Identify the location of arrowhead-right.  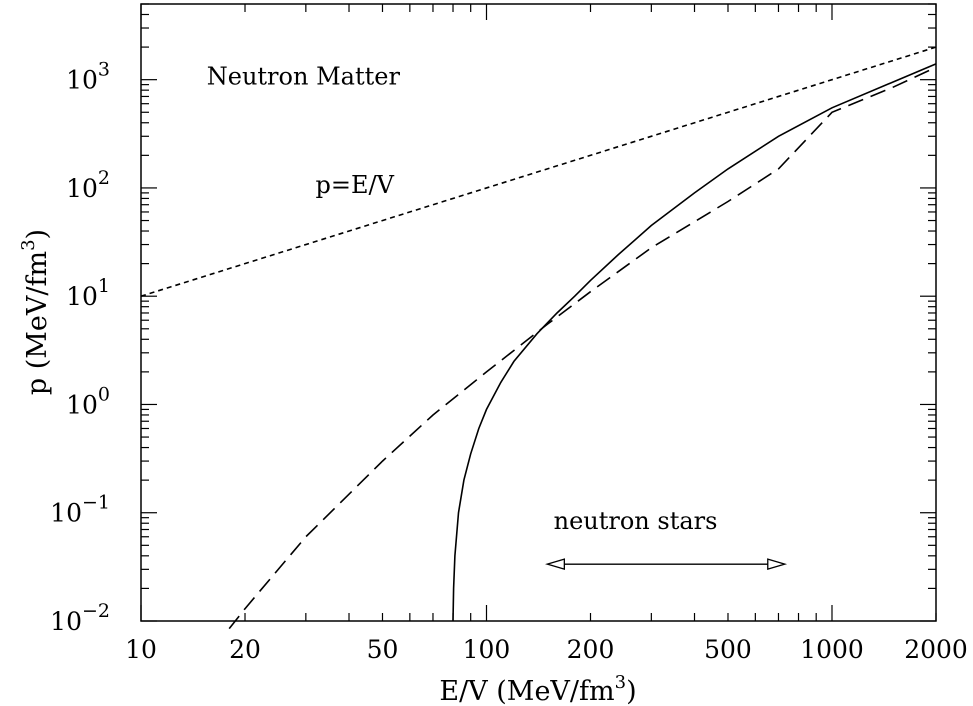
(777, 564).